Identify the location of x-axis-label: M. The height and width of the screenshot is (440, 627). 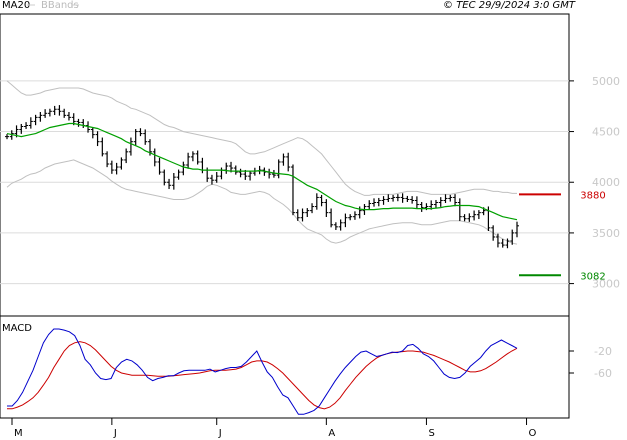
(18, 433).